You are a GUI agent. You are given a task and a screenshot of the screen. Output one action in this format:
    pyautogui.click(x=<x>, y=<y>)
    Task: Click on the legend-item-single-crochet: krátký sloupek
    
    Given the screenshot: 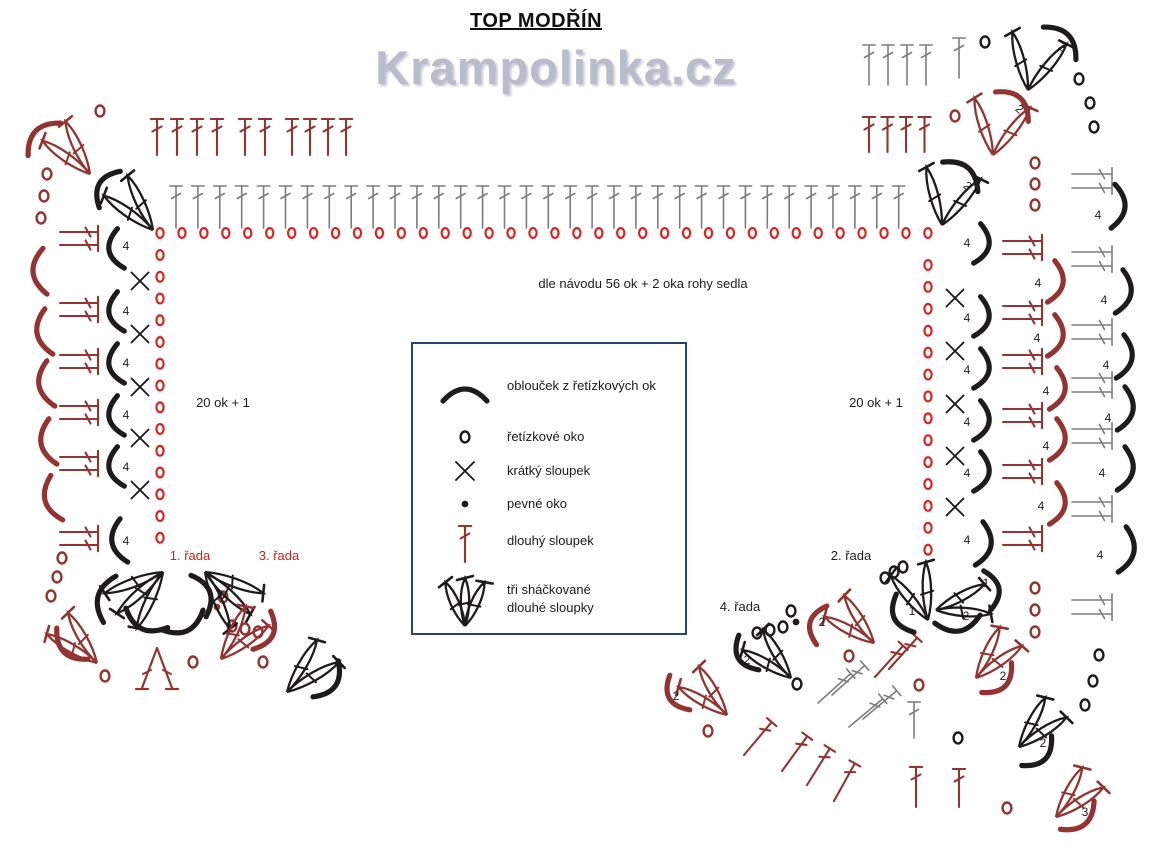 What is the action you would take?
    pyautogui.click(x=551, y=471)
    